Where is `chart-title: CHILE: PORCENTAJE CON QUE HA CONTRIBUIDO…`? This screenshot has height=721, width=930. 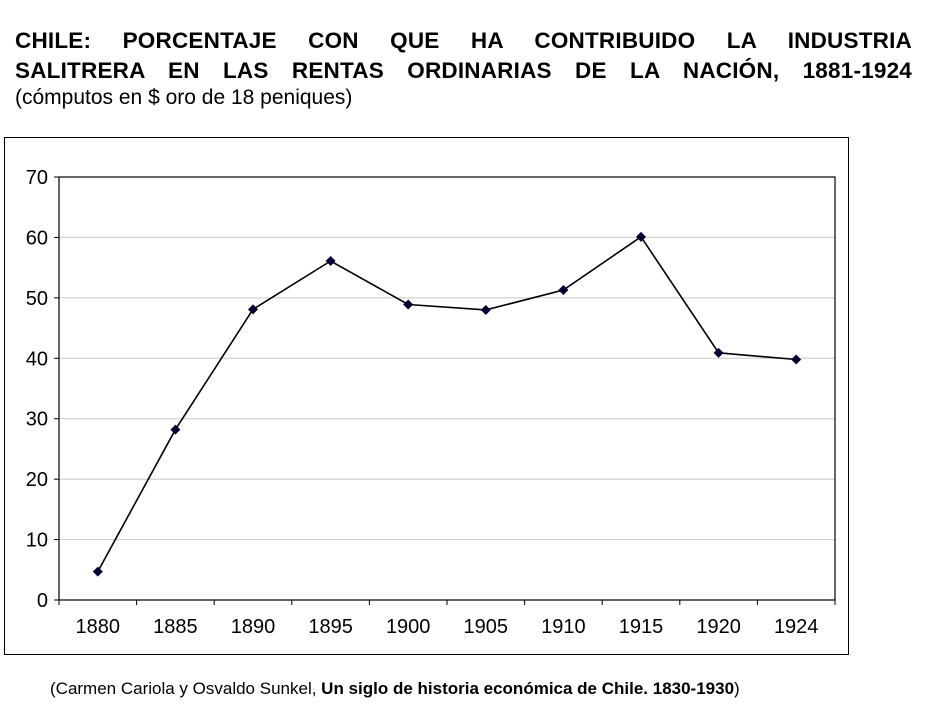
chart-title: CHILE: PORCENTAJE CON QUE HA CONTRIBUIDO… is located at coordinates (463, 56).